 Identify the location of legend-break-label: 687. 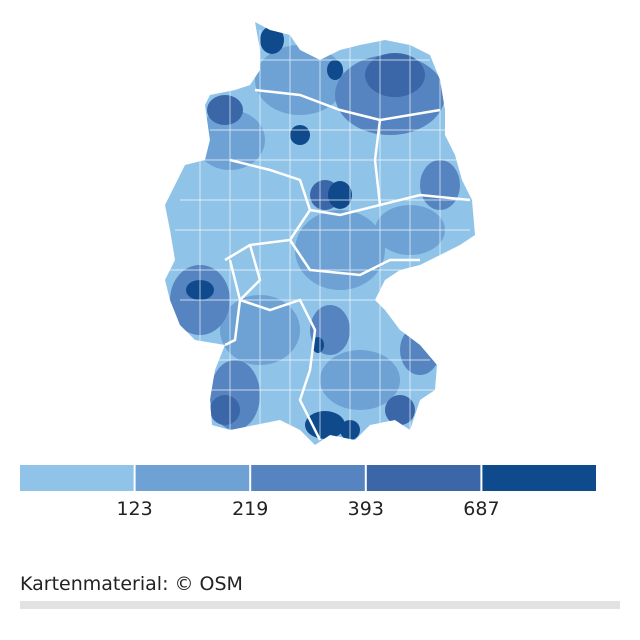
(481, 509).